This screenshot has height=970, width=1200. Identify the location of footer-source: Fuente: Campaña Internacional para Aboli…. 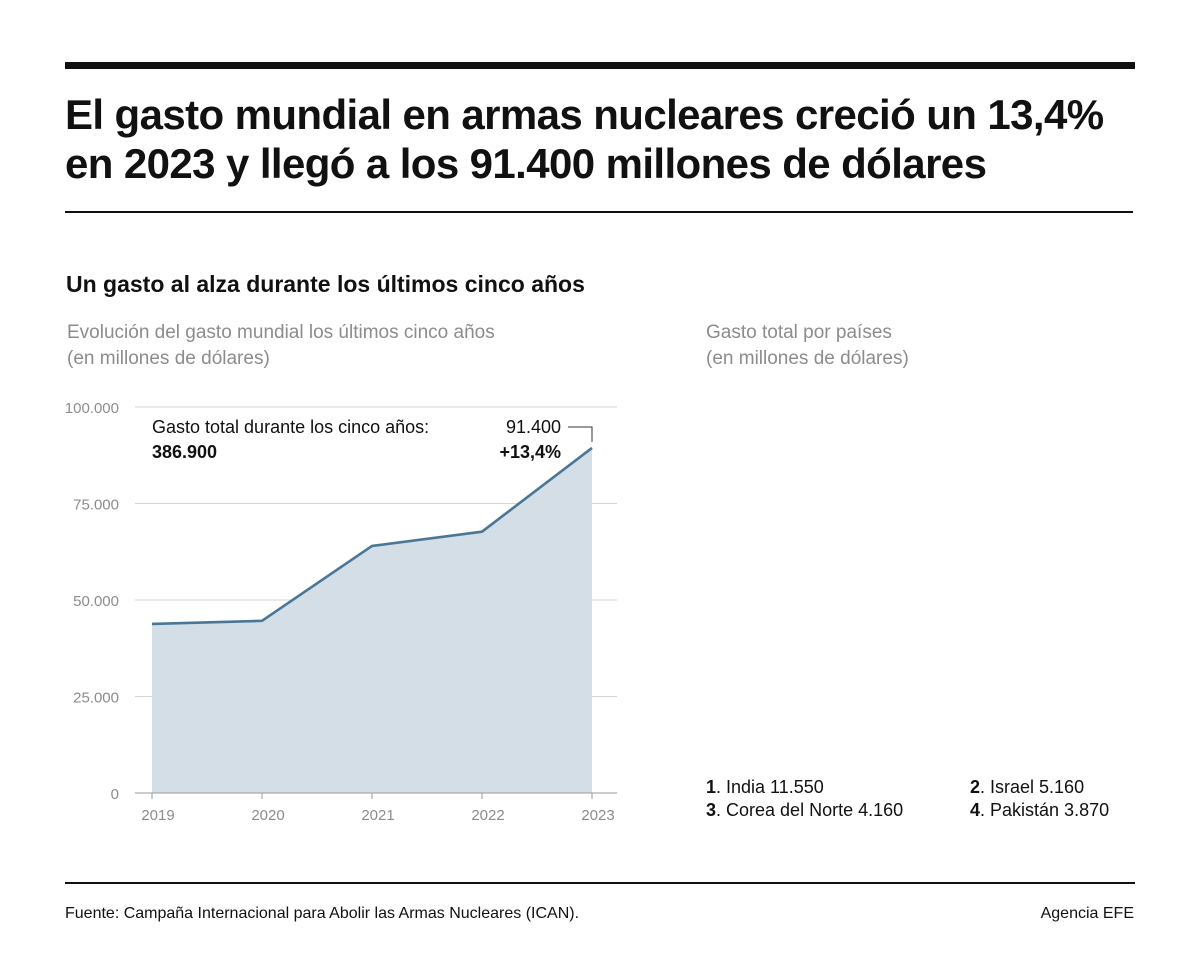
(322, 913).